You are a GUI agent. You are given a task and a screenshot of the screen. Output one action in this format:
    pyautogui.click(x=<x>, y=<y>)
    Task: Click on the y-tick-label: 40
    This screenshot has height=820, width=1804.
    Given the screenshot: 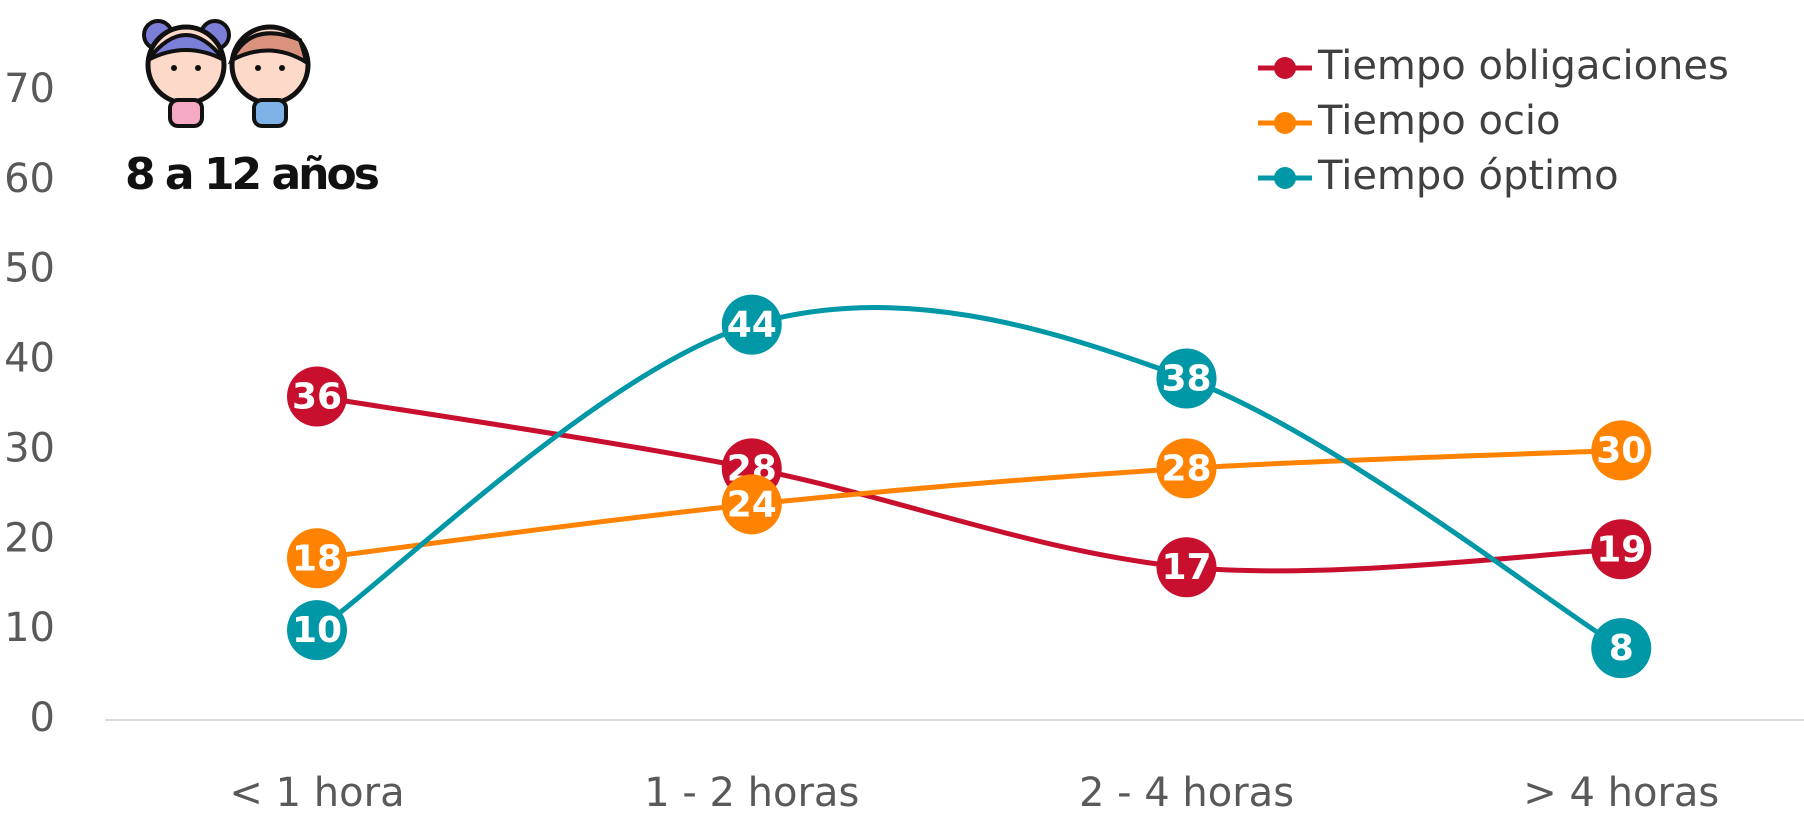 What is the action you would take?
    pyautogui.click(x=29, y=359)
    